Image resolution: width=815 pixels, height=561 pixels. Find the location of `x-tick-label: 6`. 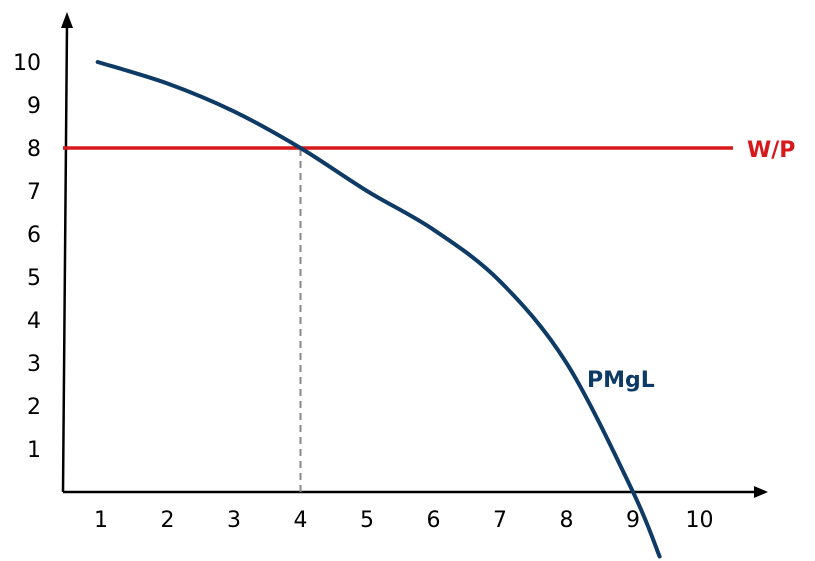

x-tick-label: 6 is located at coordinates (434, 520).